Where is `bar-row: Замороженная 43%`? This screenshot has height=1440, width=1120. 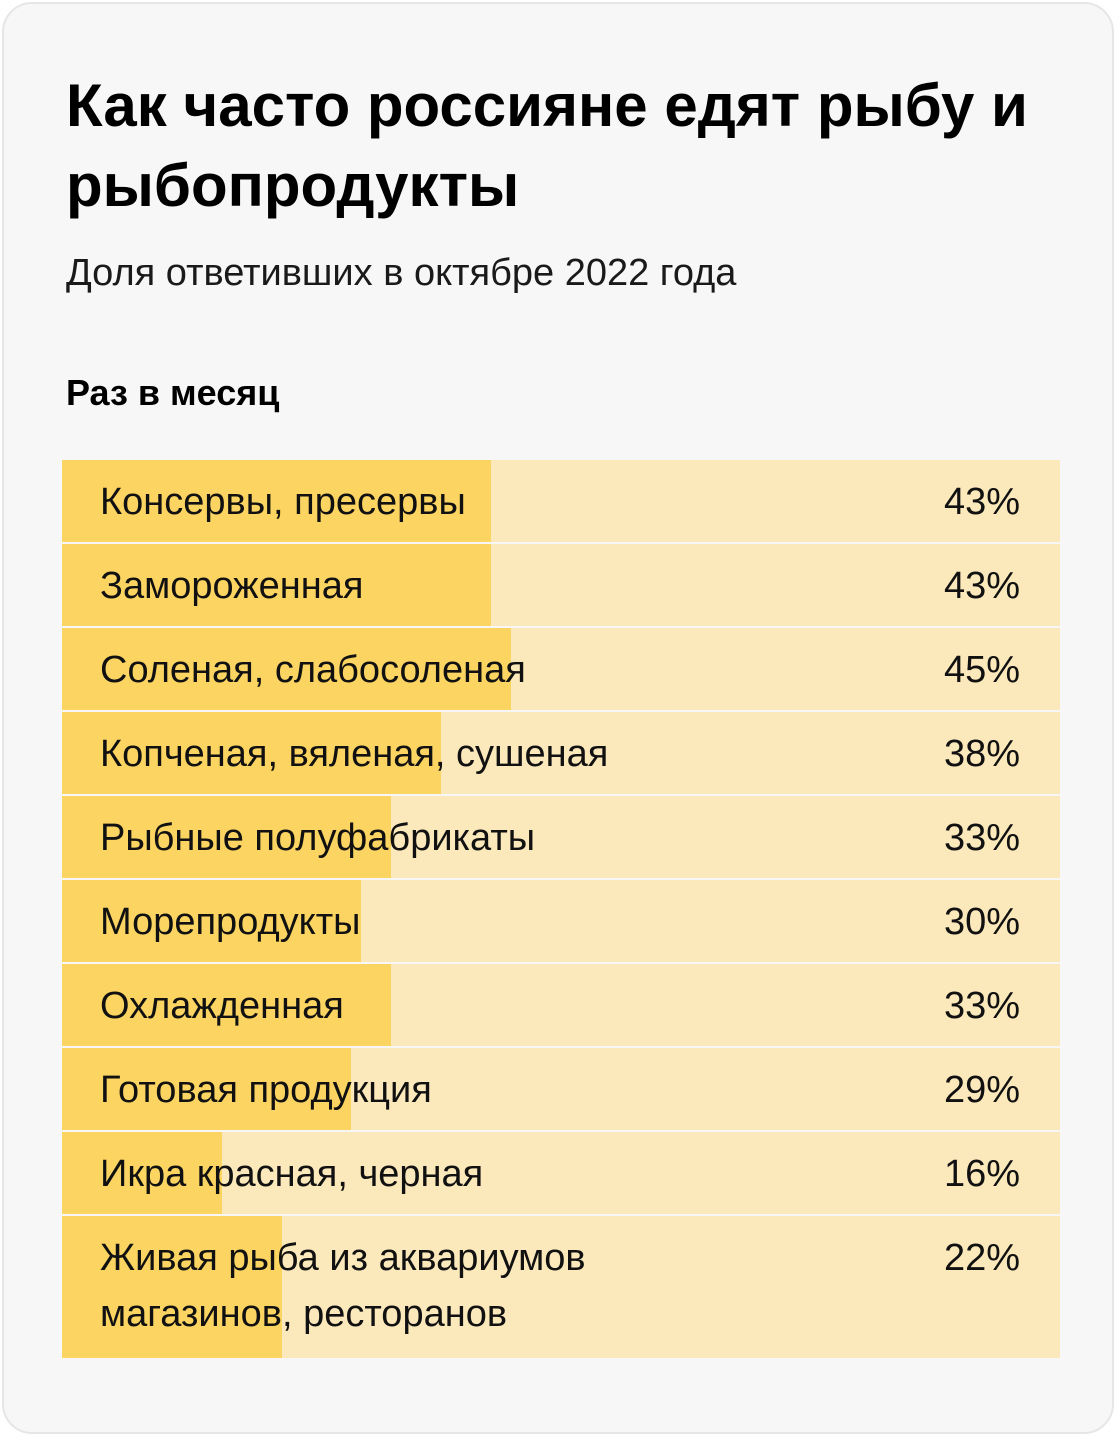
bar-row: Замороженная 43% is located at coordinates (561, 585).